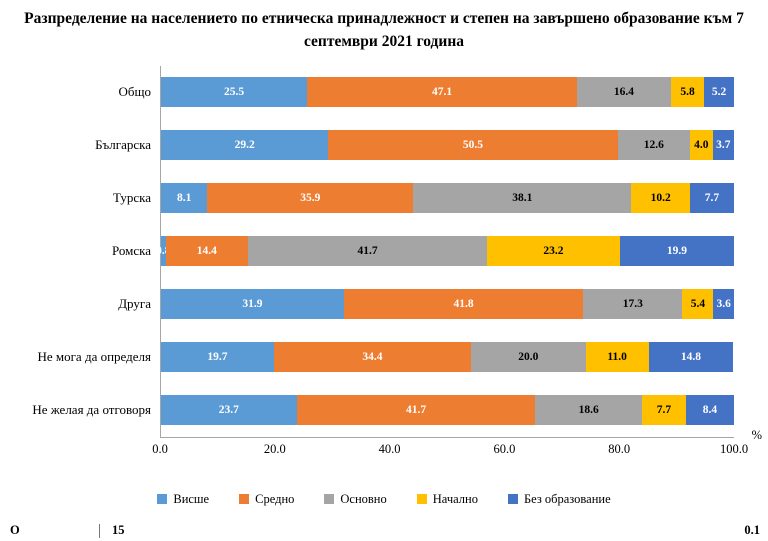  Describe the element at coordinates (653, 145) in the screenshot. I see `bar-segment: 12.6` at that location.